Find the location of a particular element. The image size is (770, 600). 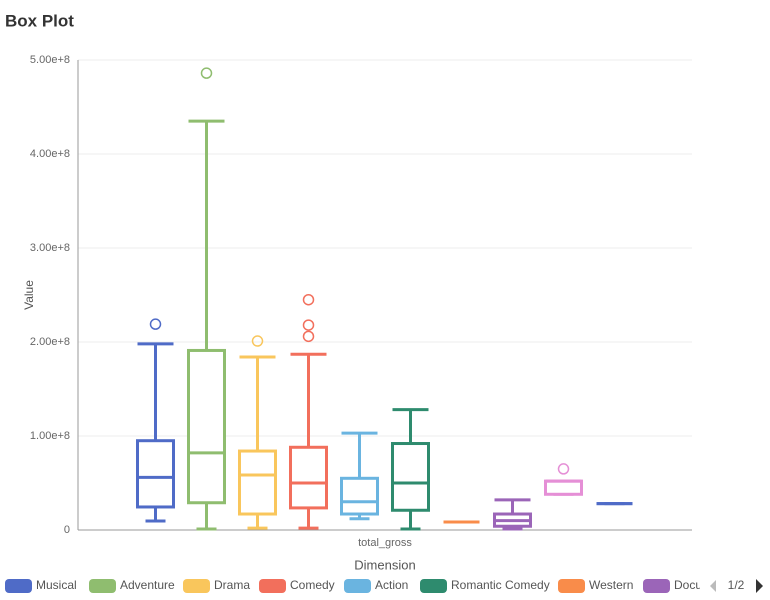

x-axis-label: Dimension is located at coordinates (384, 564).